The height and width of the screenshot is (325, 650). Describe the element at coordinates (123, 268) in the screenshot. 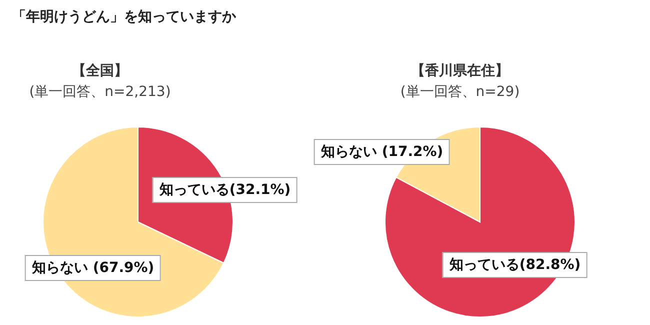

I see `data-label: (67.9%)` at that location.